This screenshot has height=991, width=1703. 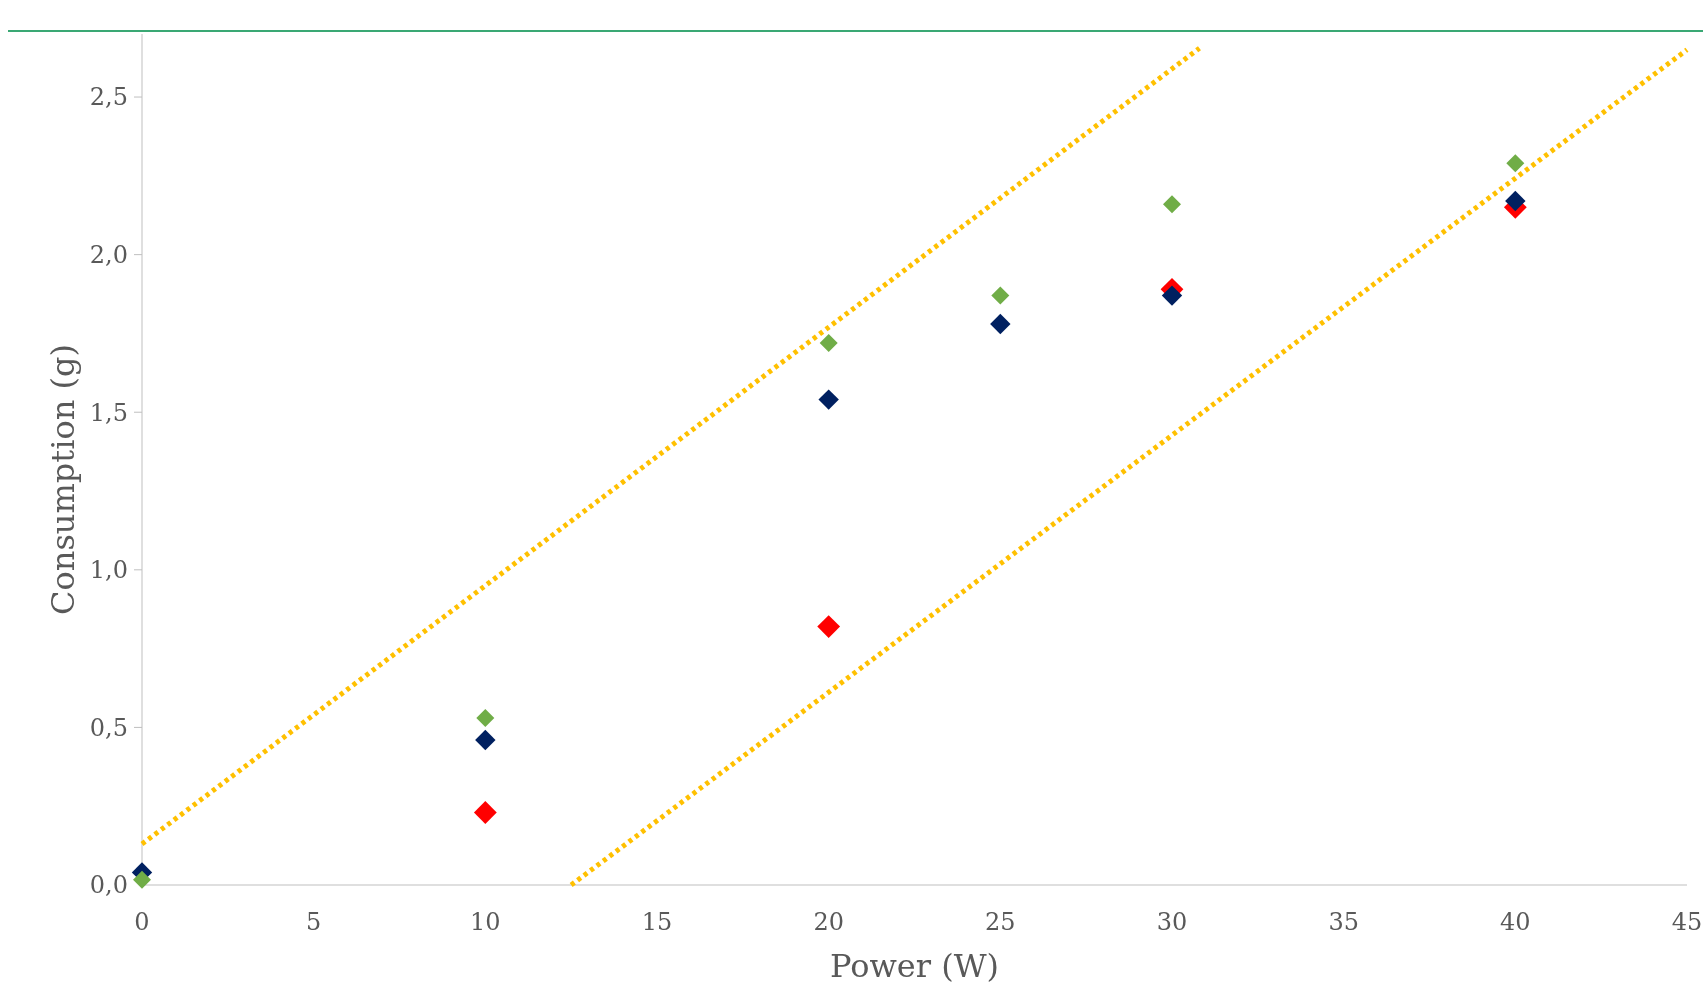 What do you see at coordinates (108, 885) in the screenshot?
I see `y-tick-label: 0,0` at bounding box center [108, 885].